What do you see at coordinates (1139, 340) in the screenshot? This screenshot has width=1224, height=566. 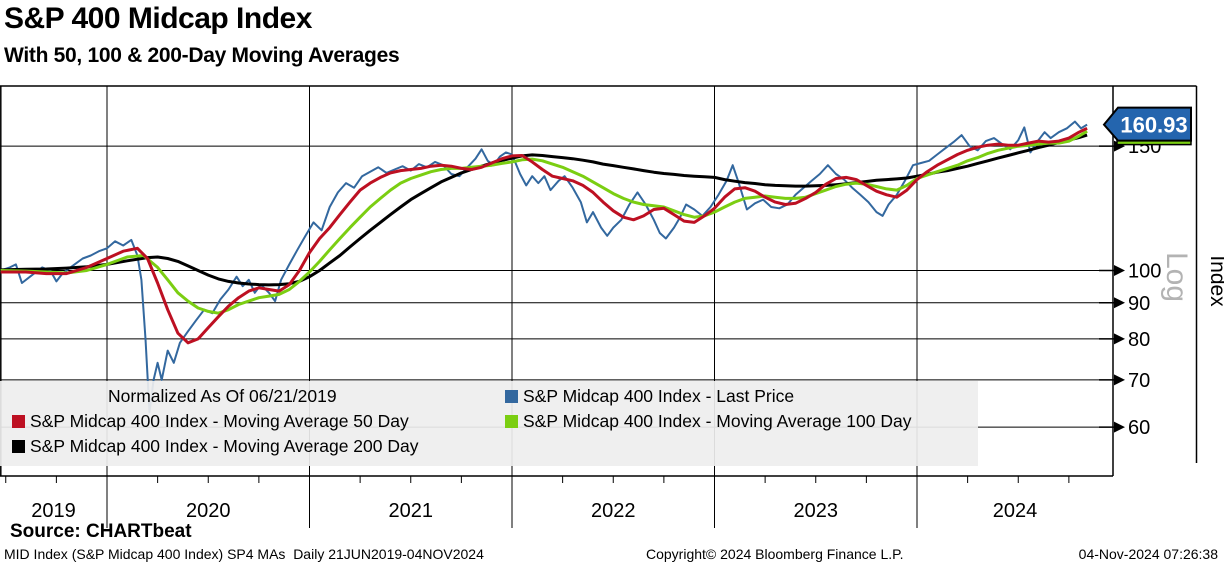 I see `y-tick-label: 80` at bounding box center [1139, 340].